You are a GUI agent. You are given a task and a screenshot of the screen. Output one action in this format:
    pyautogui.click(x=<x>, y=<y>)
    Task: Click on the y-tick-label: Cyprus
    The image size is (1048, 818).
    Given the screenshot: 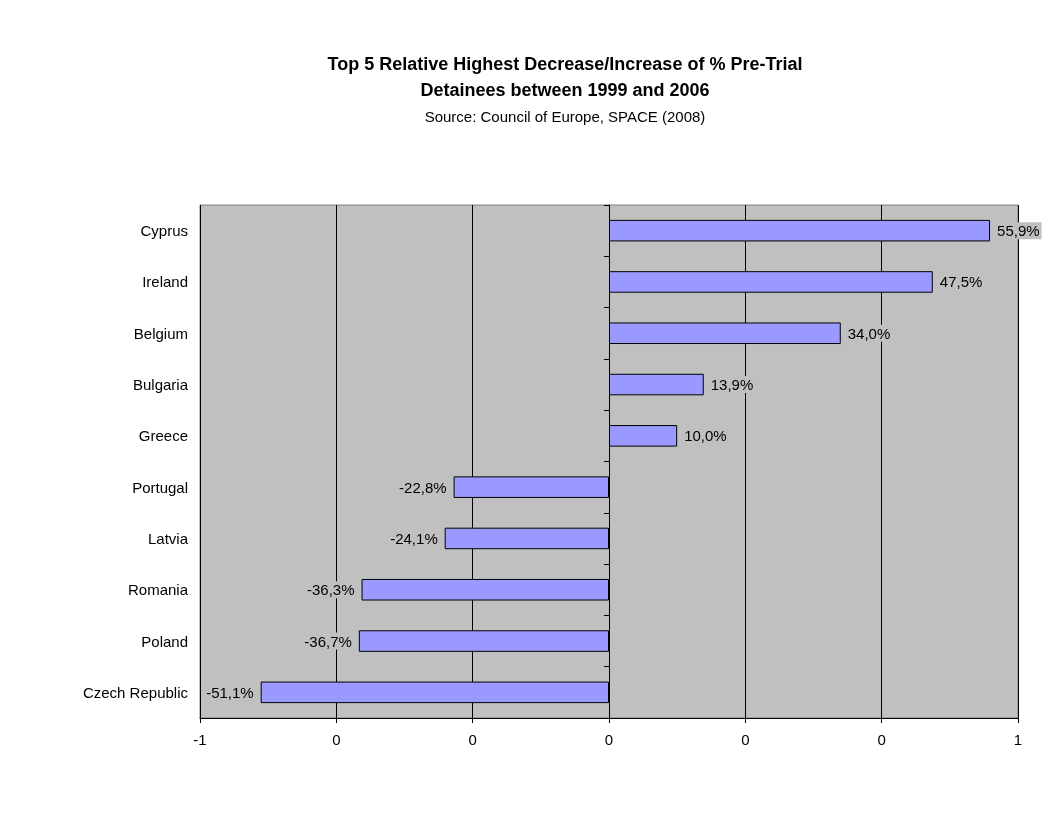 What is the action you would take?
    pyautogui.click(x=164, y=231)
    